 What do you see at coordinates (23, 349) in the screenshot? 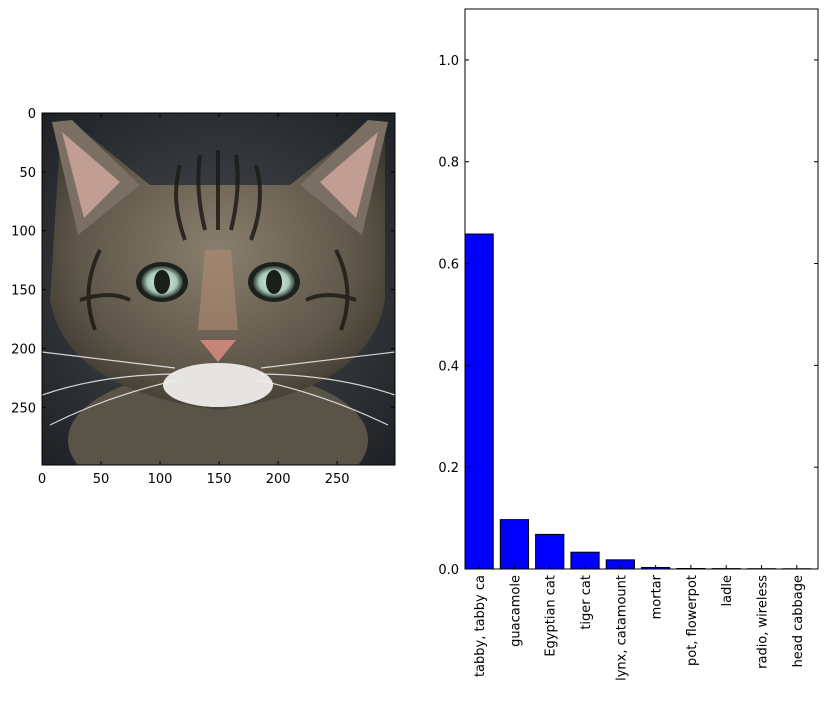
I see `image-y-tick-label: 200` at bounding box center [23, 349].